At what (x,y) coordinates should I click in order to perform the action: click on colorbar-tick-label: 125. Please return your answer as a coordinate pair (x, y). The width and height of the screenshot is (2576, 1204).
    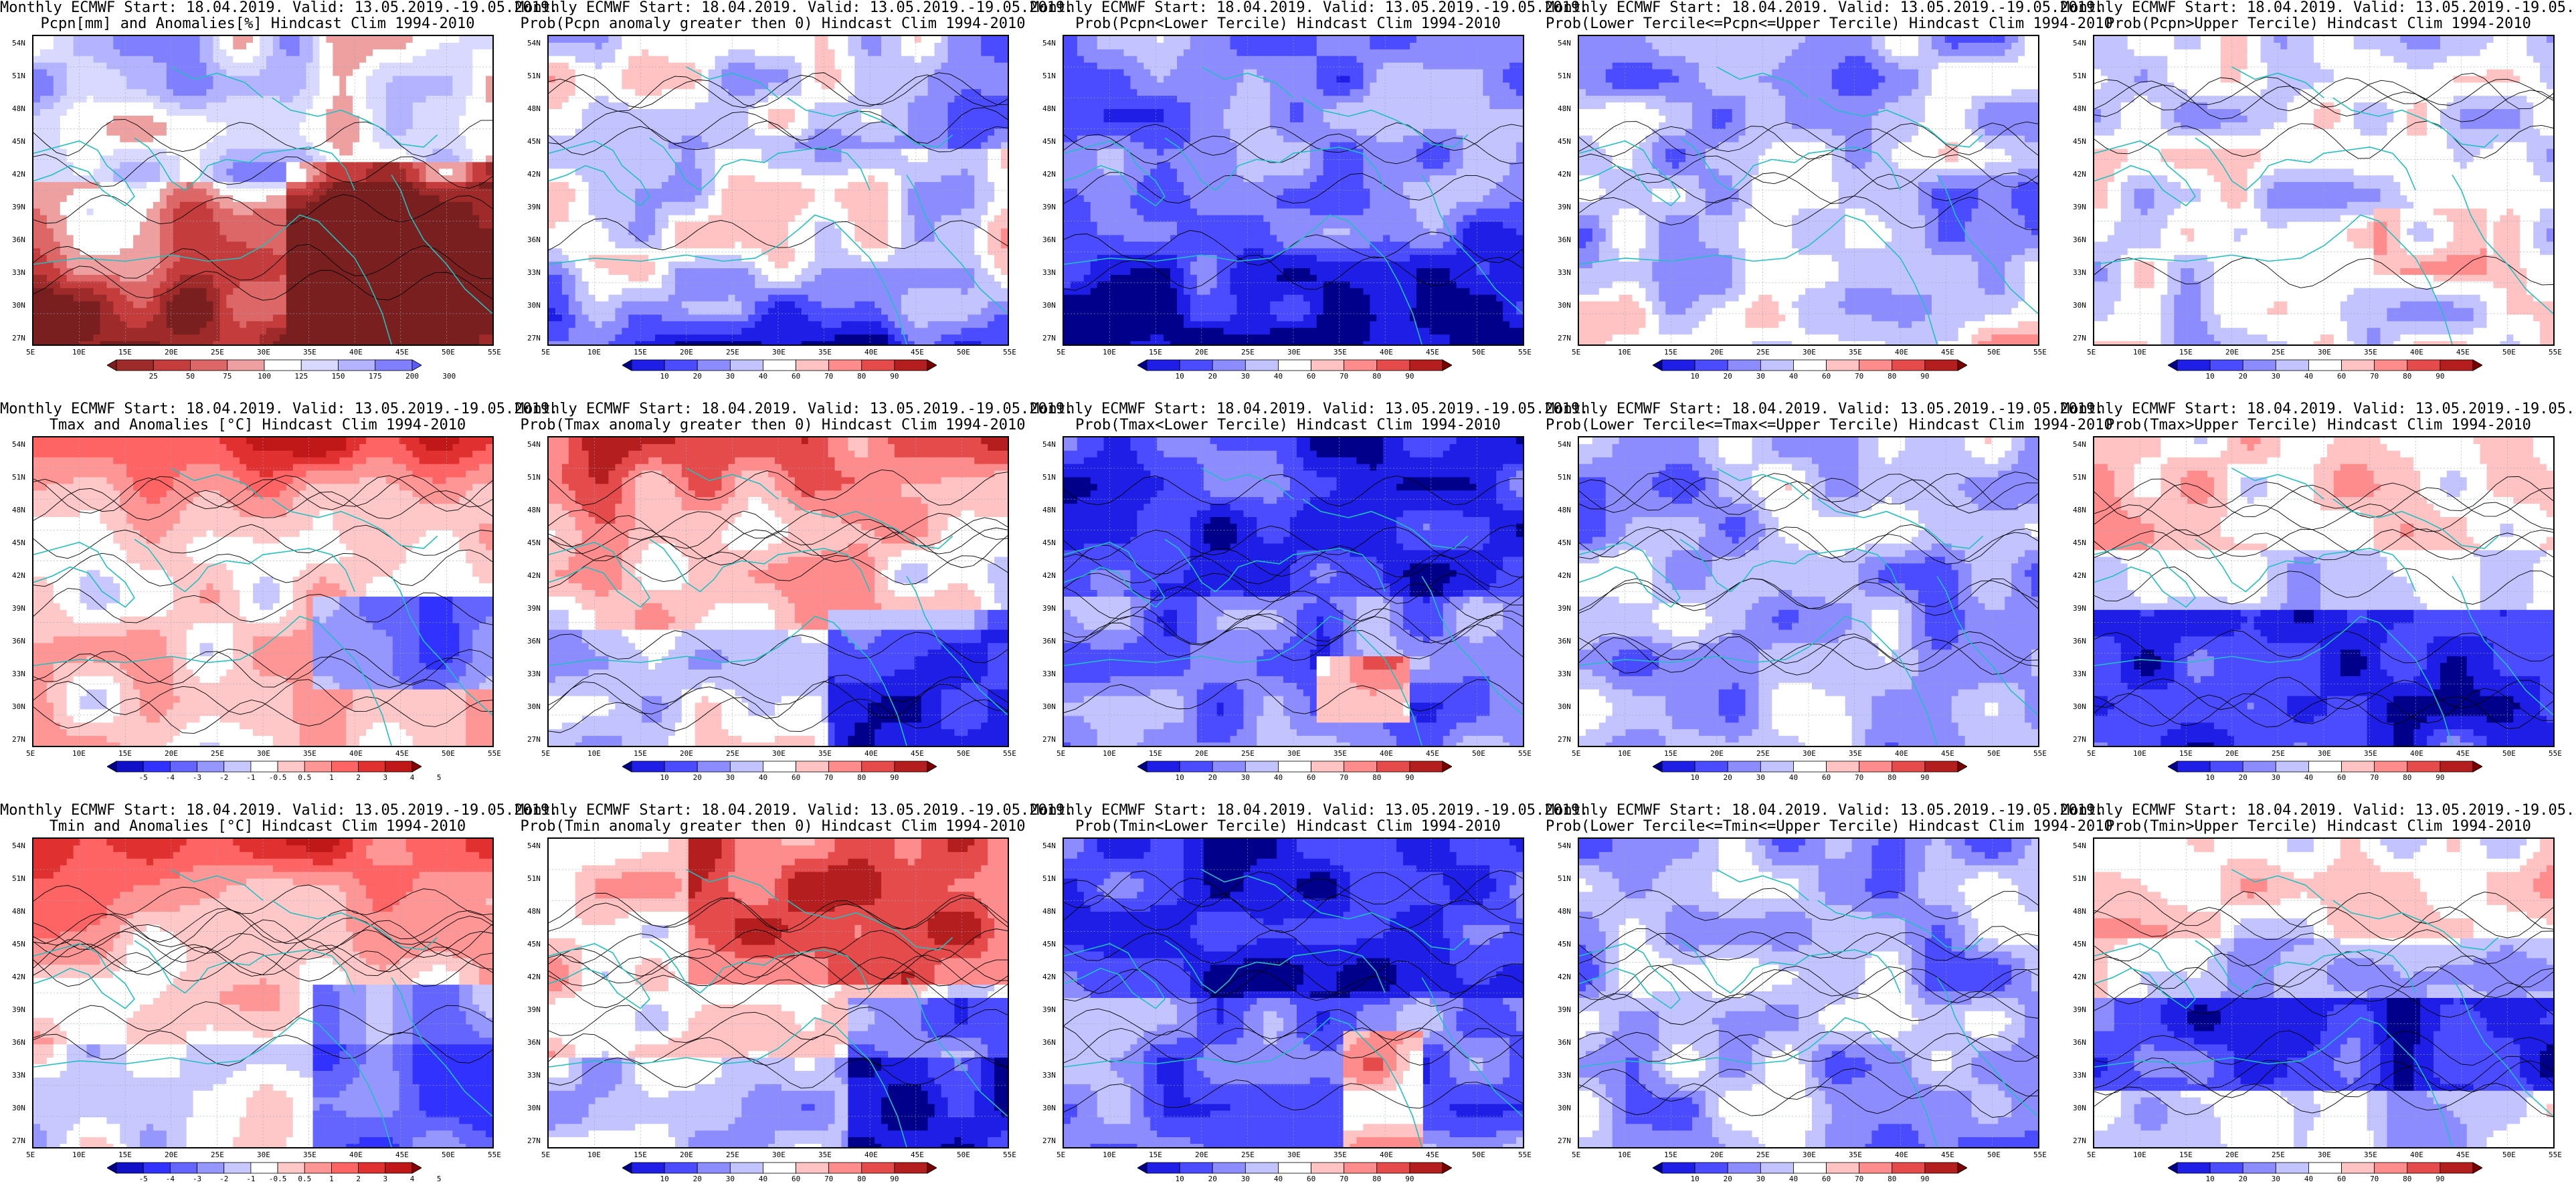
    Looking at the image, I should click on (301, 376).